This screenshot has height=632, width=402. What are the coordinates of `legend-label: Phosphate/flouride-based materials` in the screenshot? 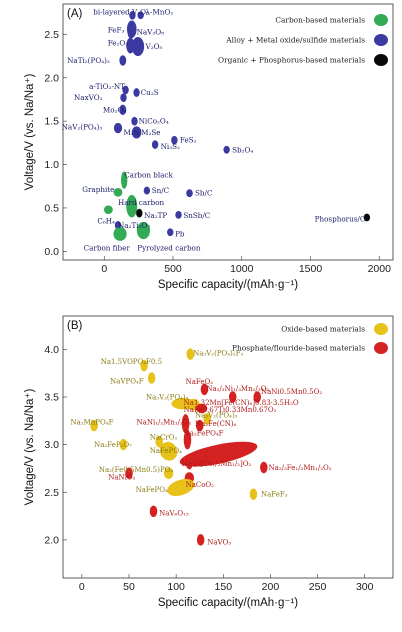 It's located at (298, 348).